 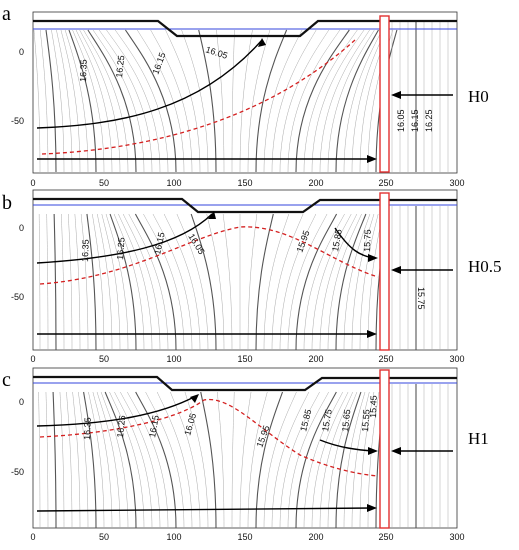 I want to click on contour-label: 15.65, so click(x=346, y=420).